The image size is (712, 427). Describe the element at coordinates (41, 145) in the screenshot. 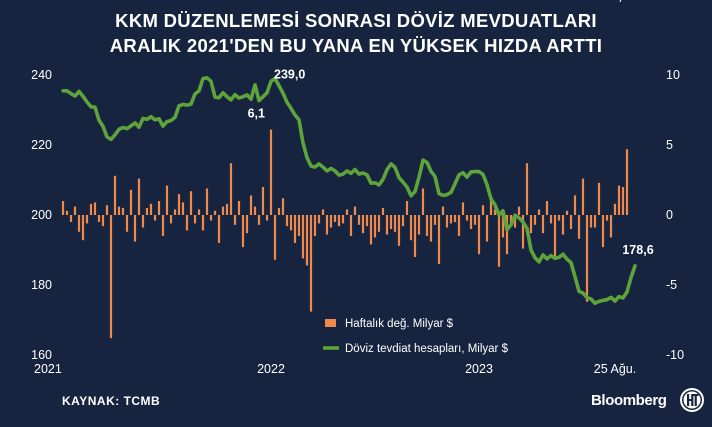

I see `left-tick-label-3: 220` at that location.